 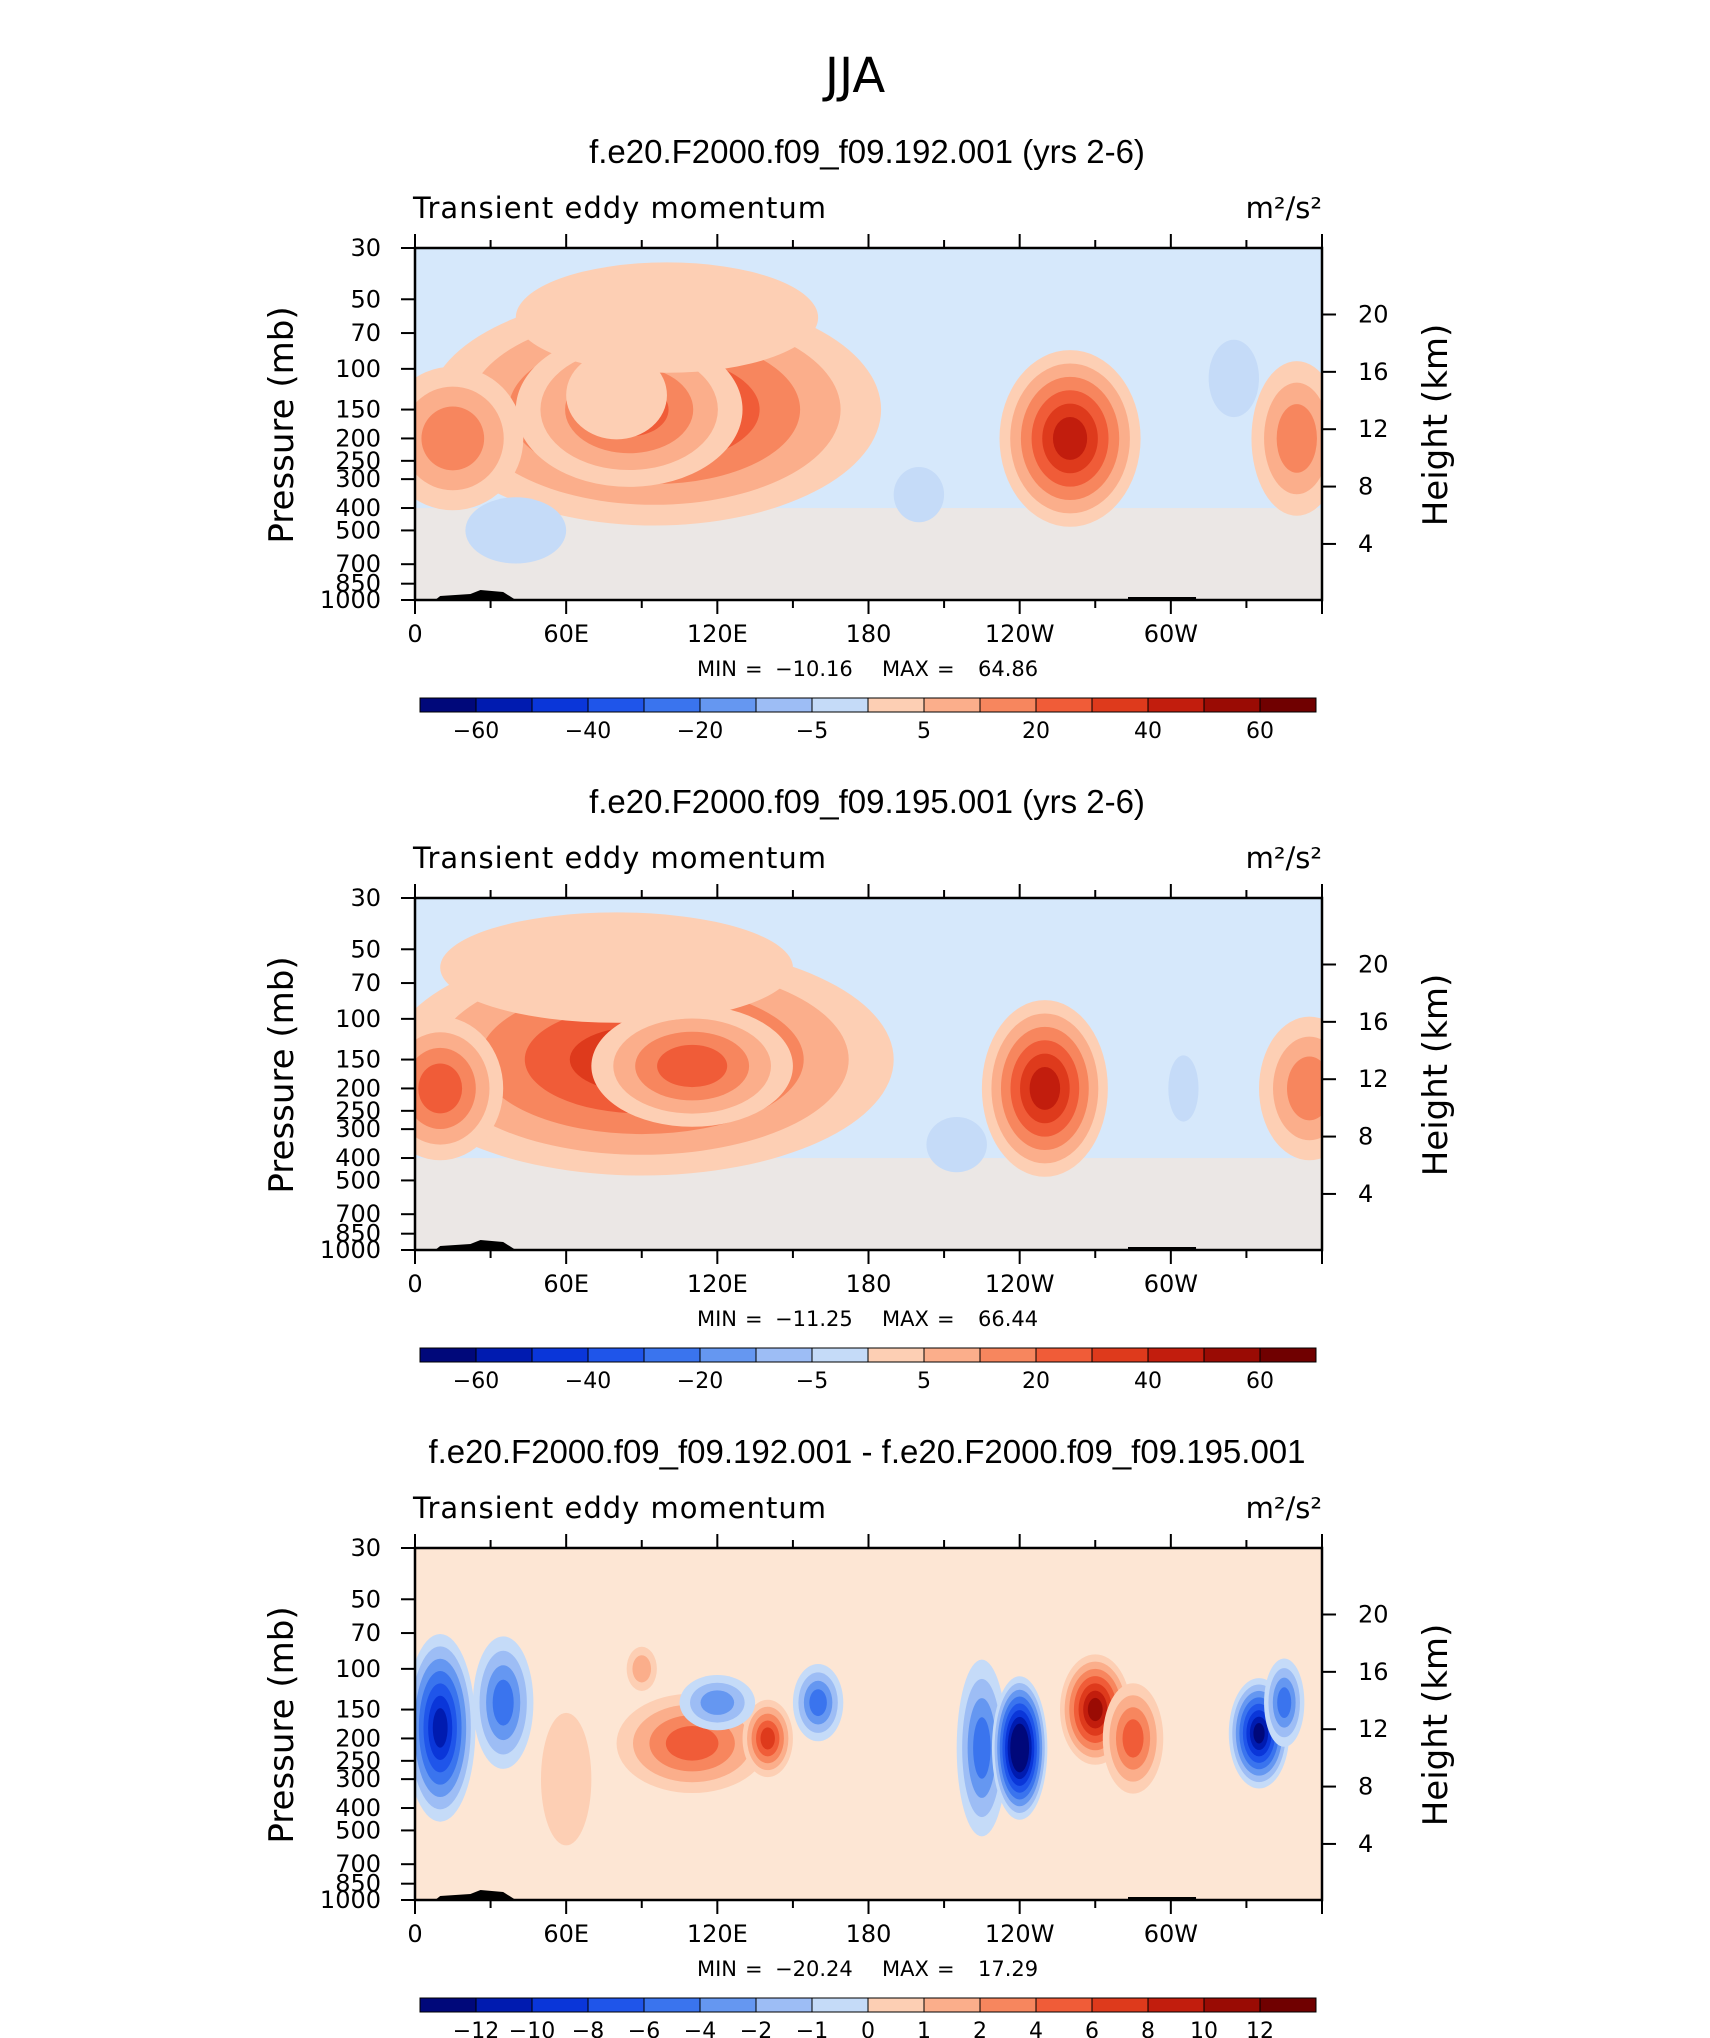 I want to click on y2-axis-label: Height (km), so click(x=1436, y=425).